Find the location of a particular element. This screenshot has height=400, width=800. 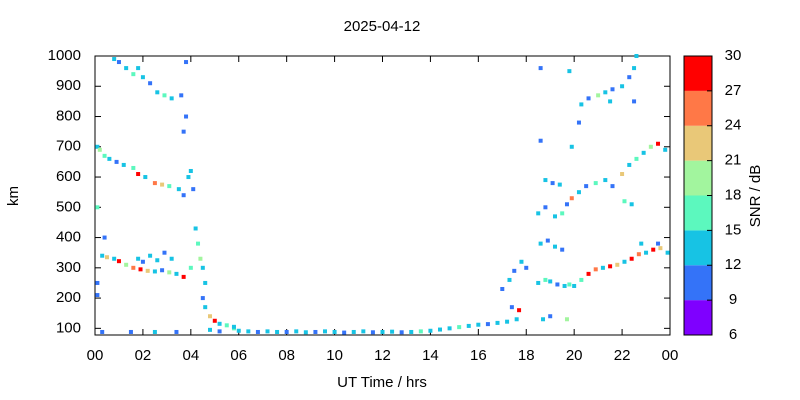

chart-title: 2025-04-12 is located at coordinates (382, 26).